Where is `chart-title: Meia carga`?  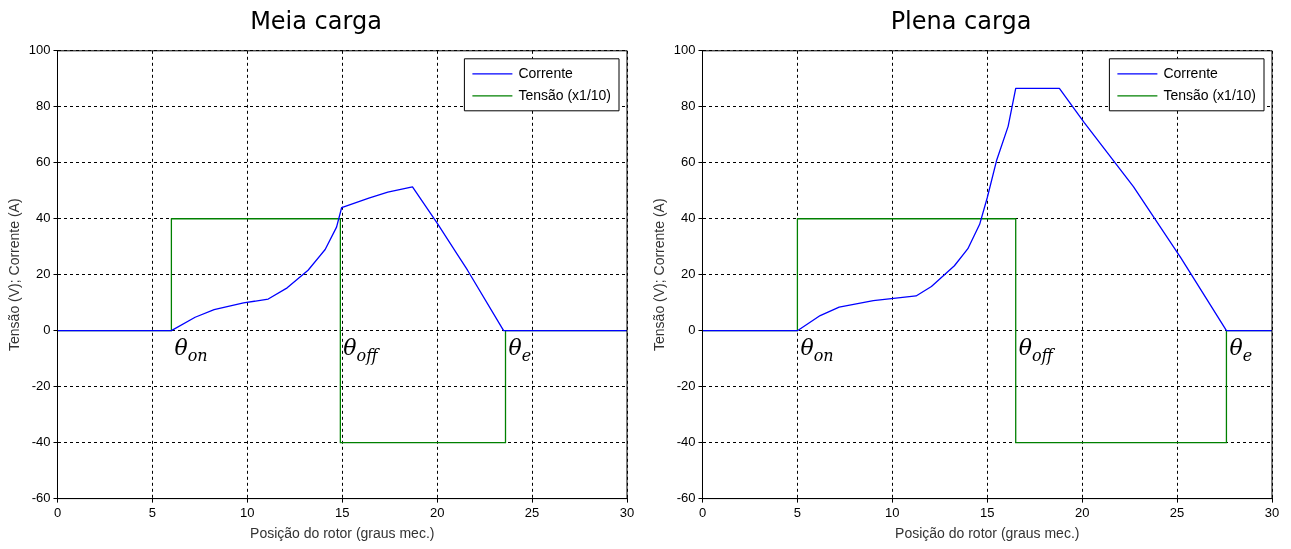 chart-title: Meia carga is located at coordinates (316, 20).